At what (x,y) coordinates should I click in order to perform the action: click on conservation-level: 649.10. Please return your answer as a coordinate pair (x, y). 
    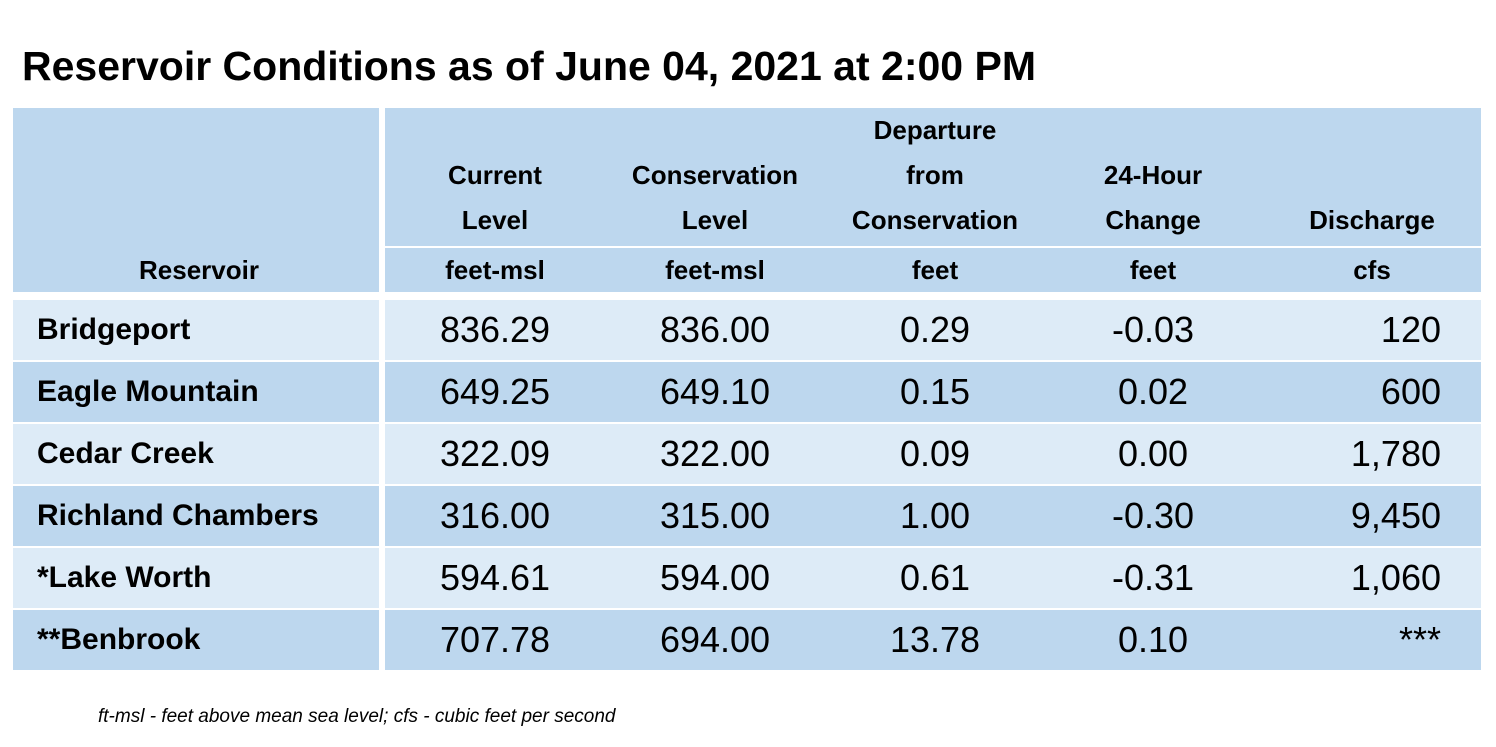
    Looking at the image, I should click on (715, 391).